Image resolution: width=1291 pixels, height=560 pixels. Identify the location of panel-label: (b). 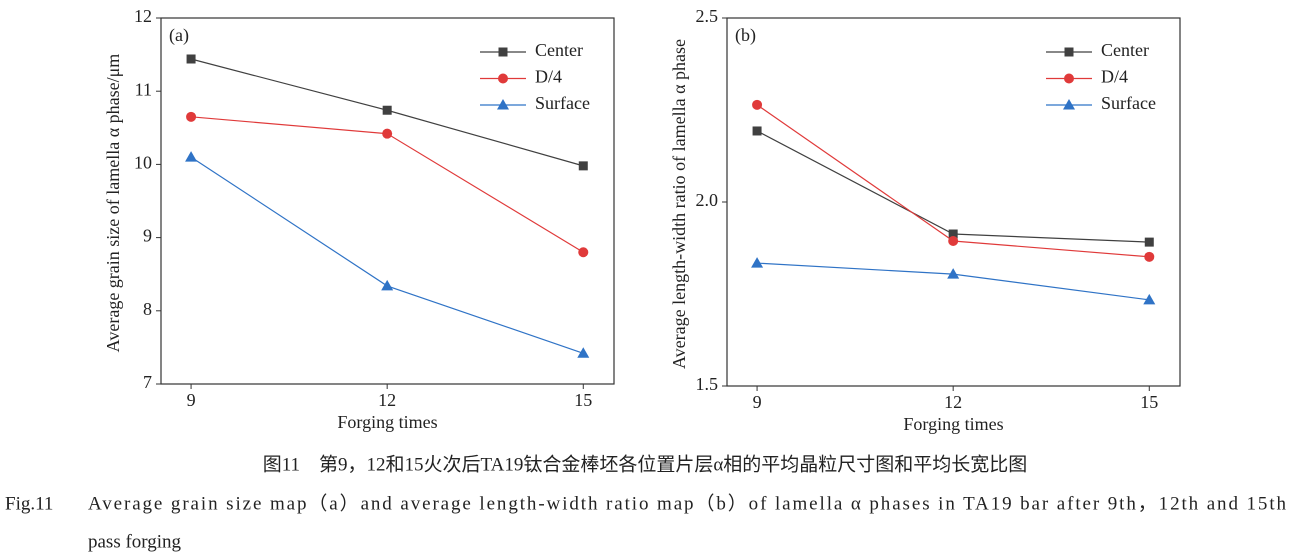
(745, 35).